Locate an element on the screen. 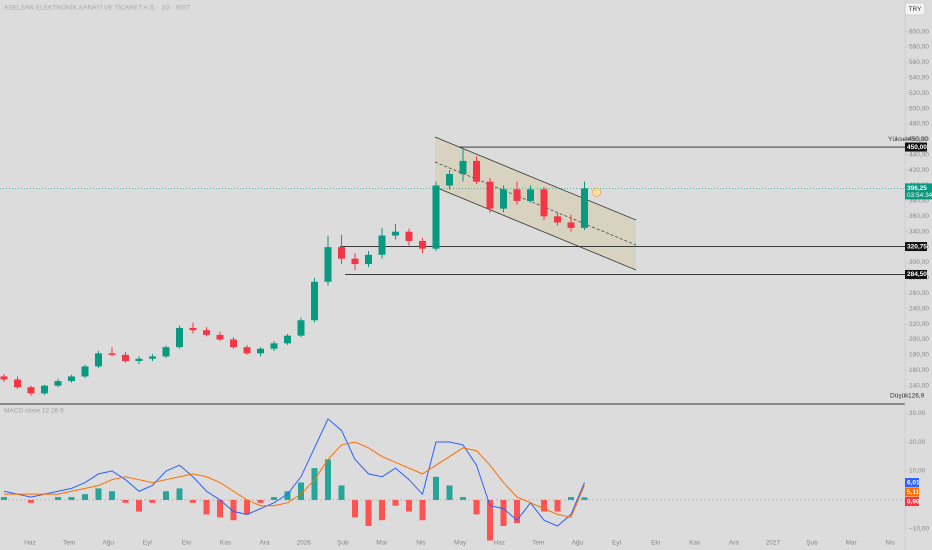 The width and height of the screenshot is (932, 550). y-tick-label: 340,00 is located at coordinates (919, 231).